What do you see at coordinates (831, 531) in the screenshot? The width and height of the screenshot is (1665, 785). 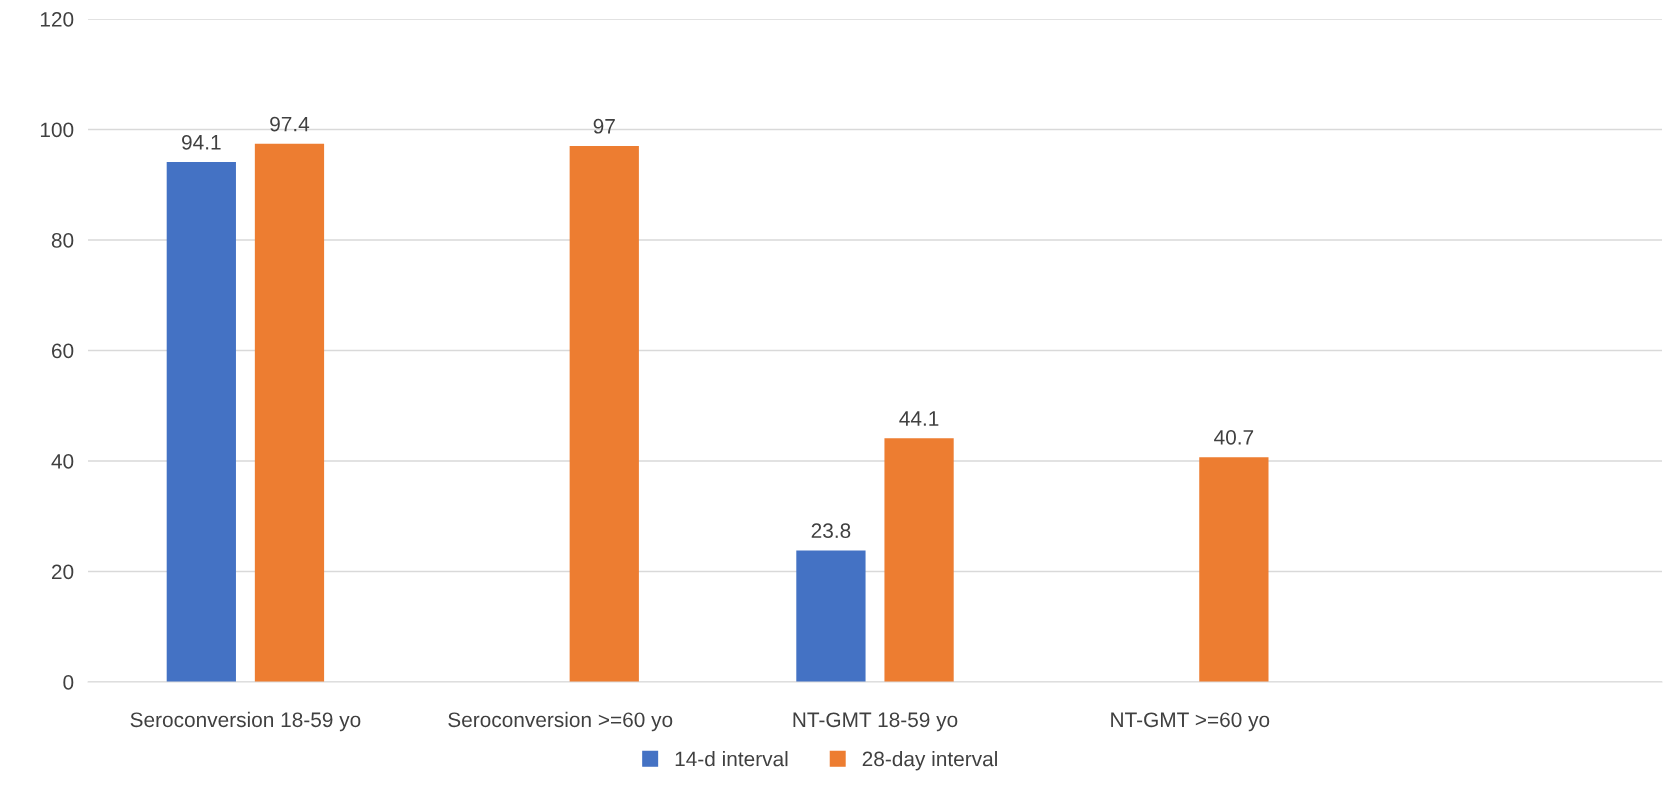 I see `data-label: 23.8` at bounding box center [831, 531].